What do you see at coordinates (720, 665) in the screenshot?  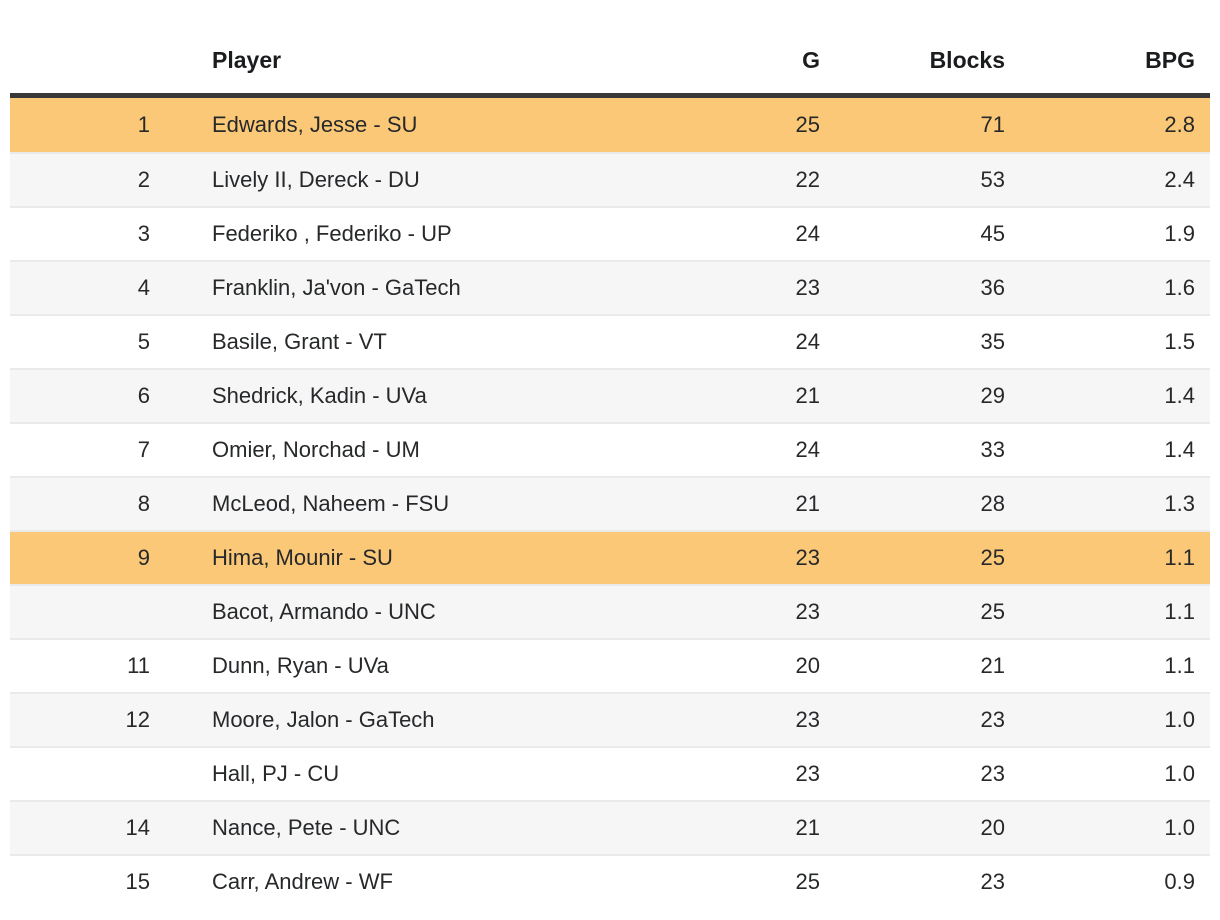 I see `games-cell: 20` at bounding box center [720, 665].